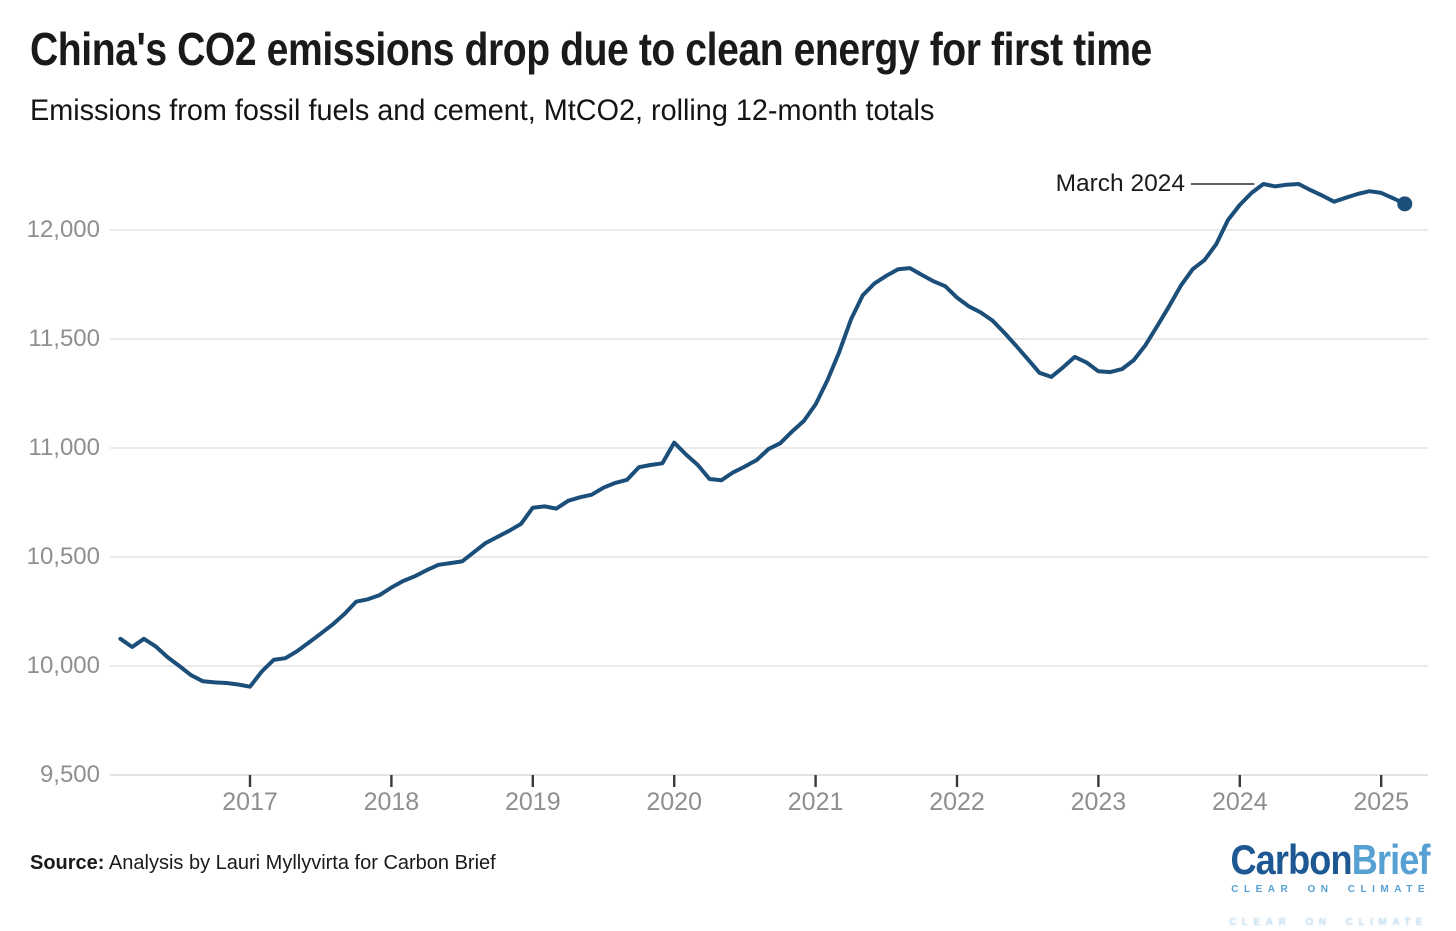 The height and width of the screenshot is (931, 1456). I want to click on x-axis-label: 2021, so click(815, 802).